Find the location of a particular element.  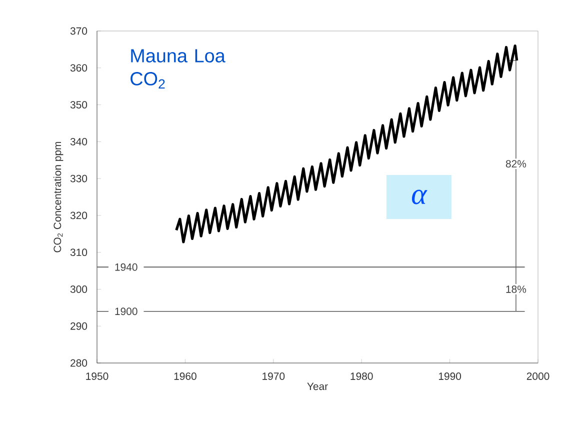

x-tick-label: 2000 is located at coordinates (538, 376).